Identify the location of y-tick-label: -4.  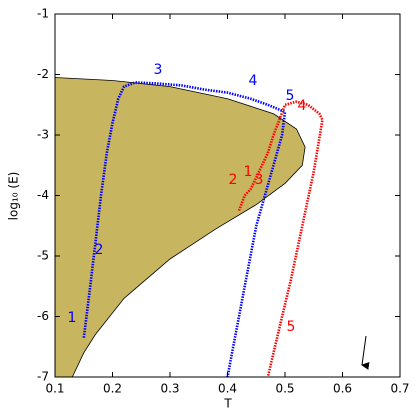
(43, 195).